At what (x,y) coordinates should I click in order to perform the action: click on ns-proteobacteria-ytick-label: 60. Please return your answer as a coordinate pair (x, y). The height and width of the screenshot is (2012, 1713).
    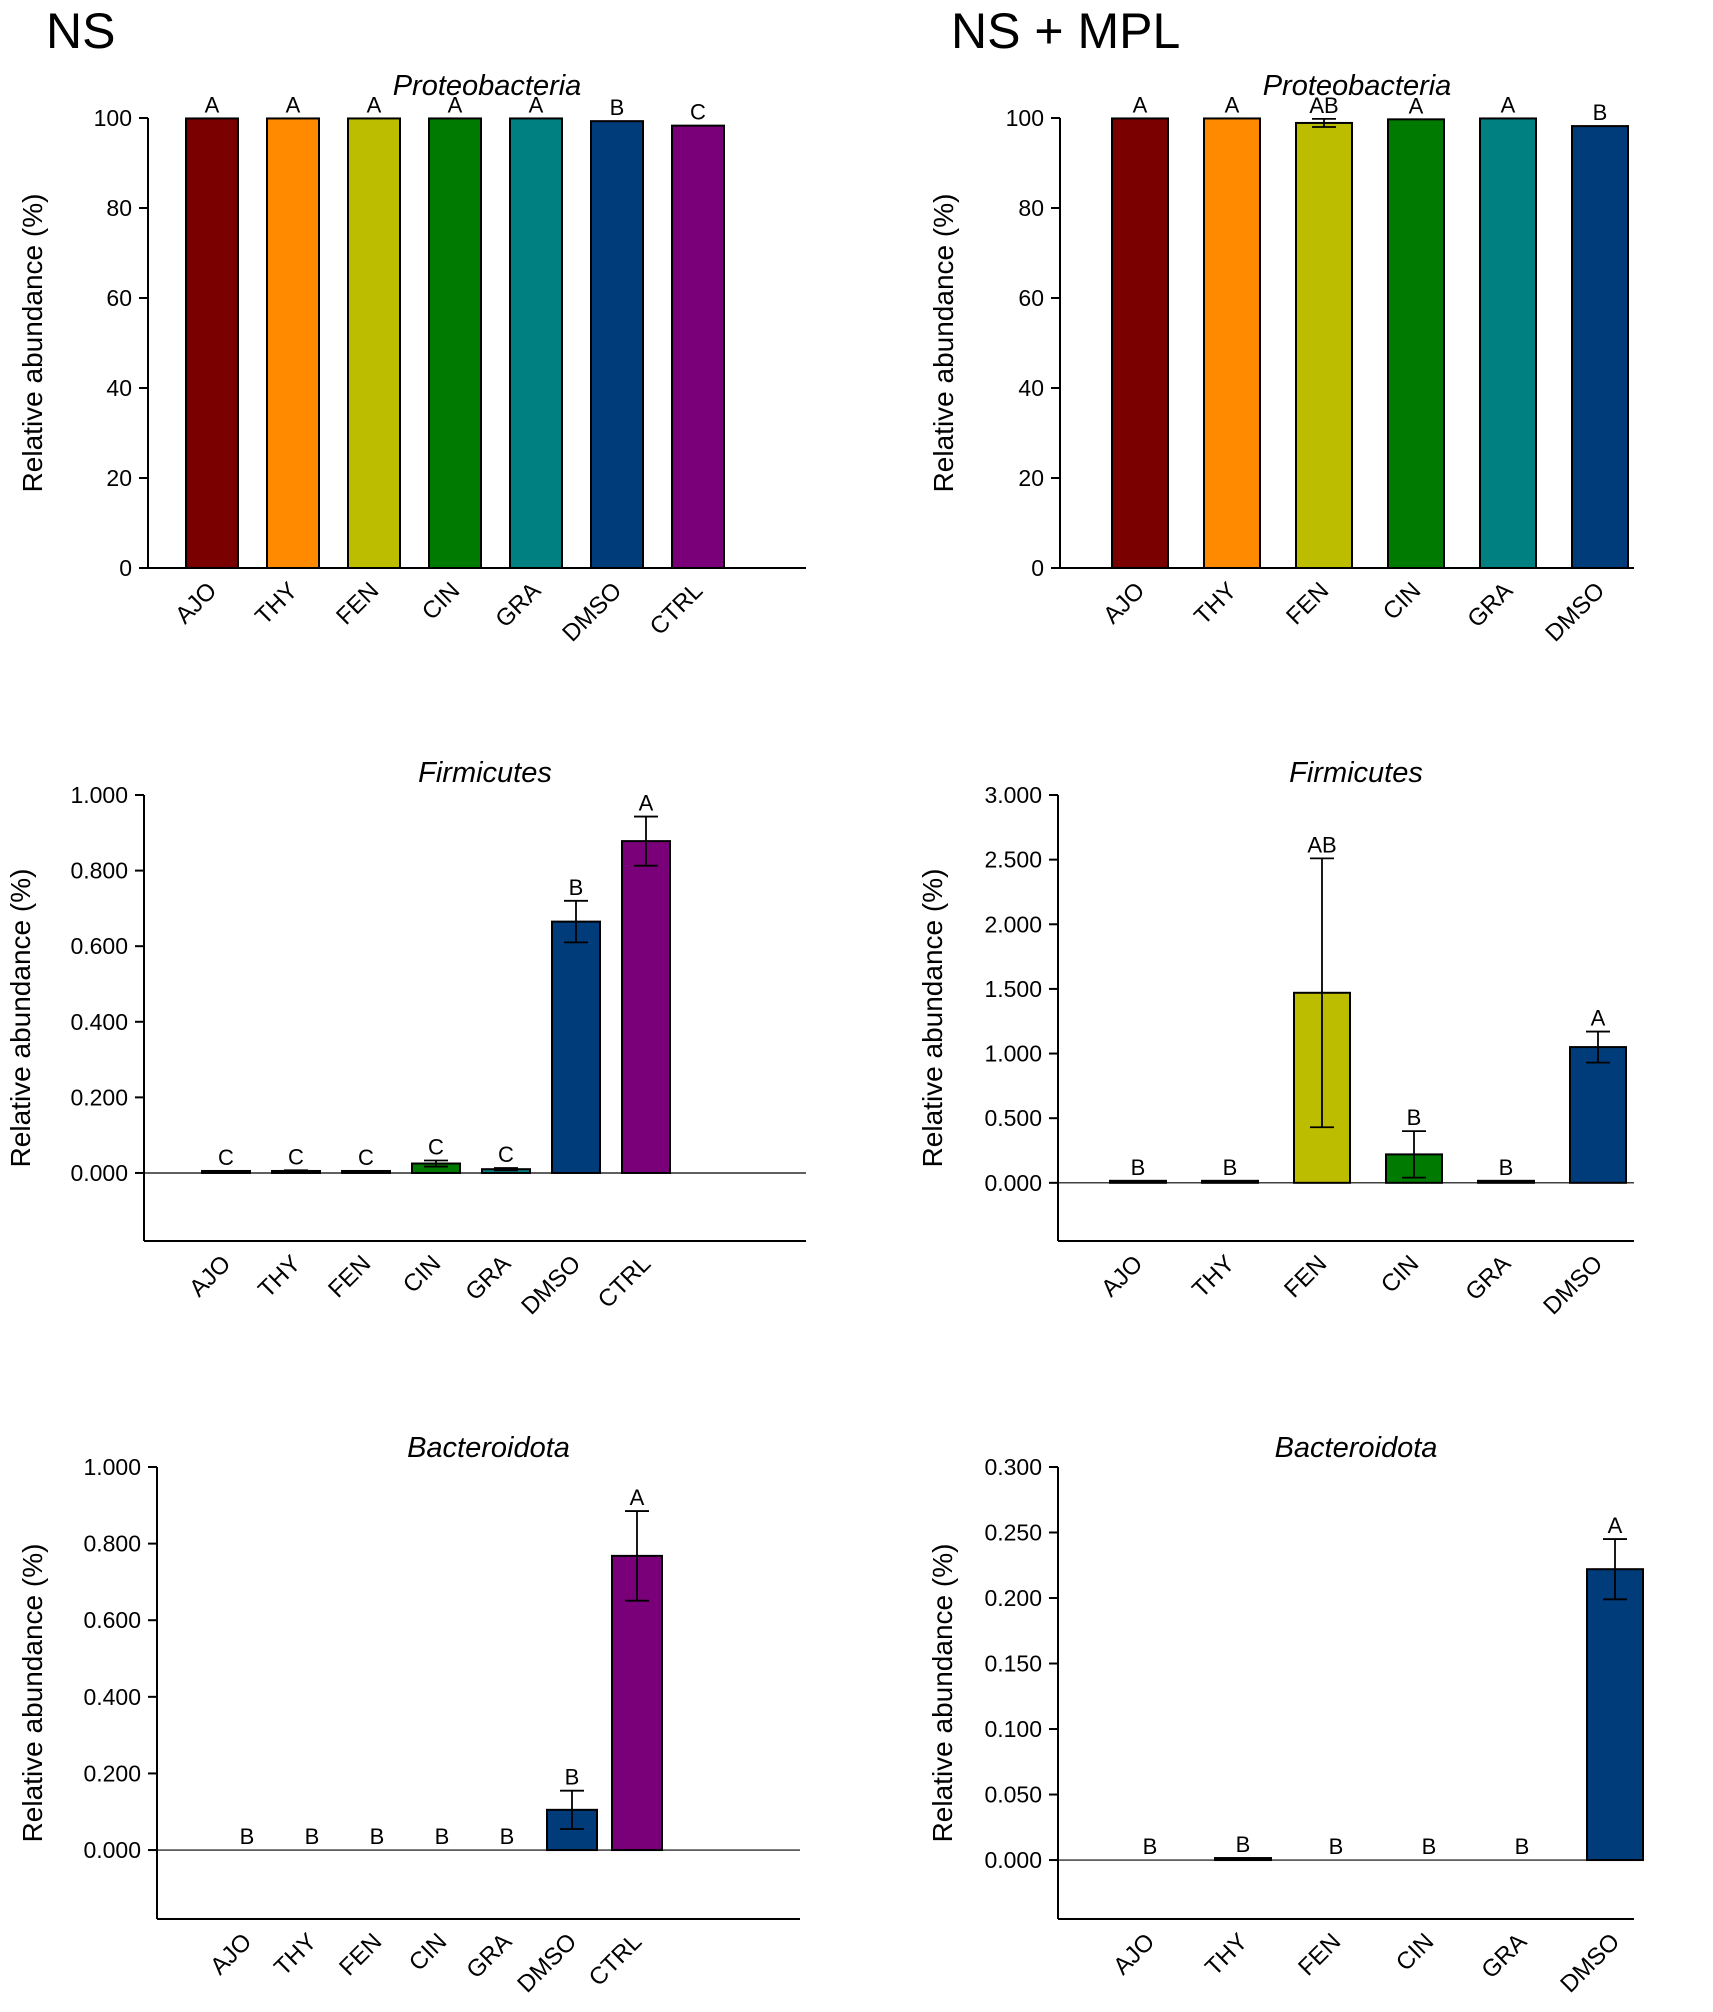
    Looking at the image, I should click on (119, 298).